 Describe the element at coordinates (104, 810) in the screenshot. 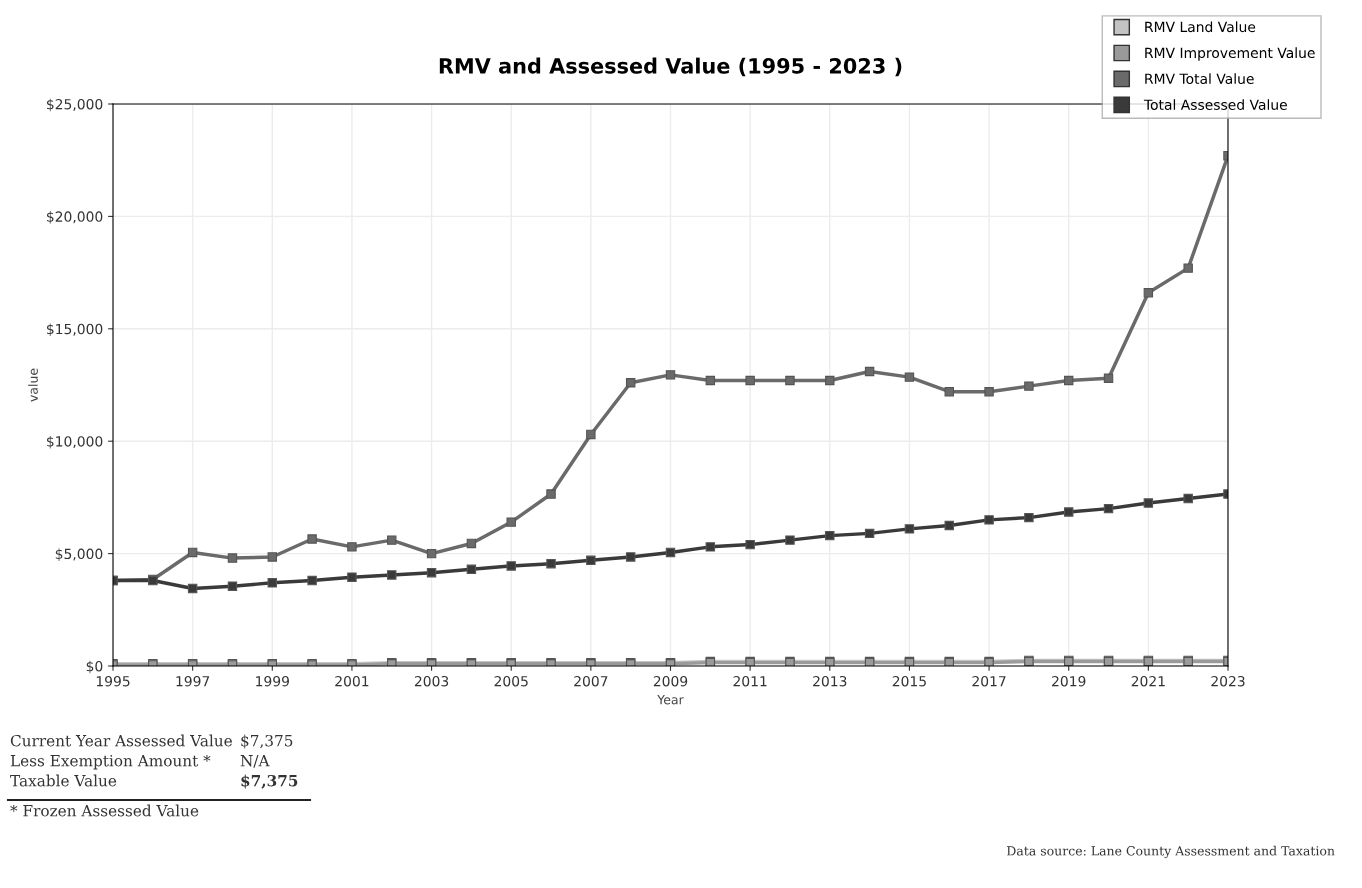

I see `text: * Frozen Assessed Value` at that location.